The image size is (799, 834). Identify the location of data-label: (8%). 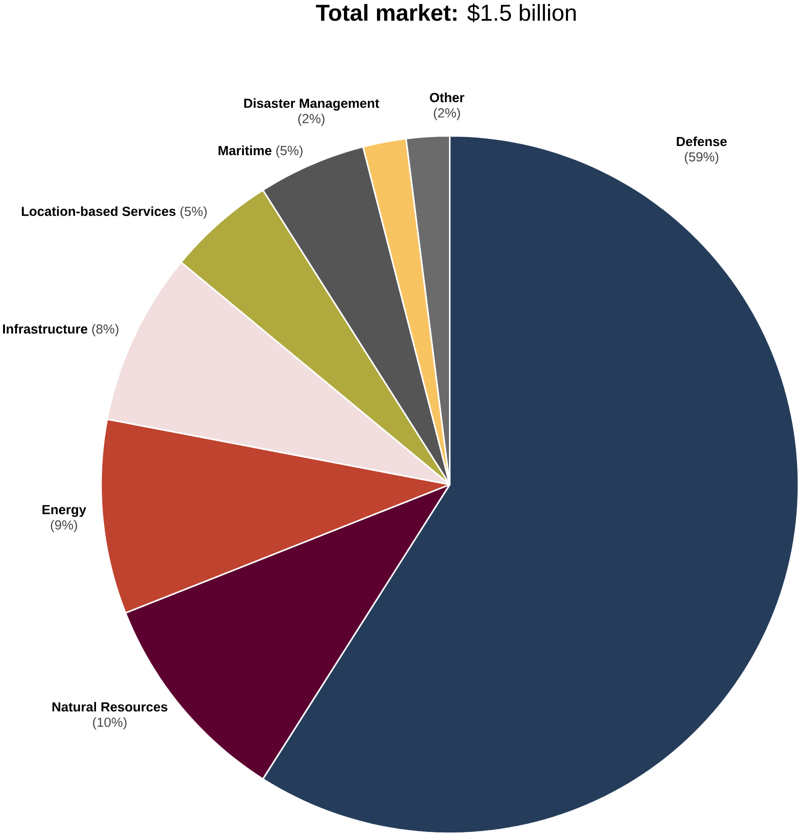
(105, 330).